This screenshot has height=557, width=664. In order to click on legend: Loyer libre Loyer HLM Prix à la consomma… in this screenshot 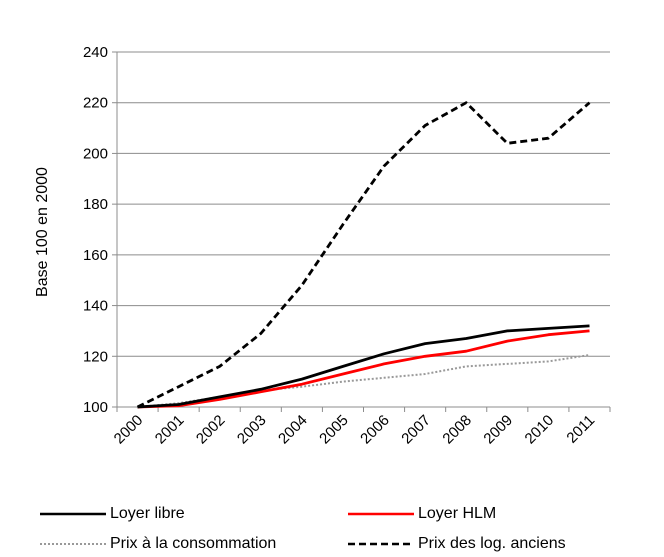, I will do `click(332, 528)`.